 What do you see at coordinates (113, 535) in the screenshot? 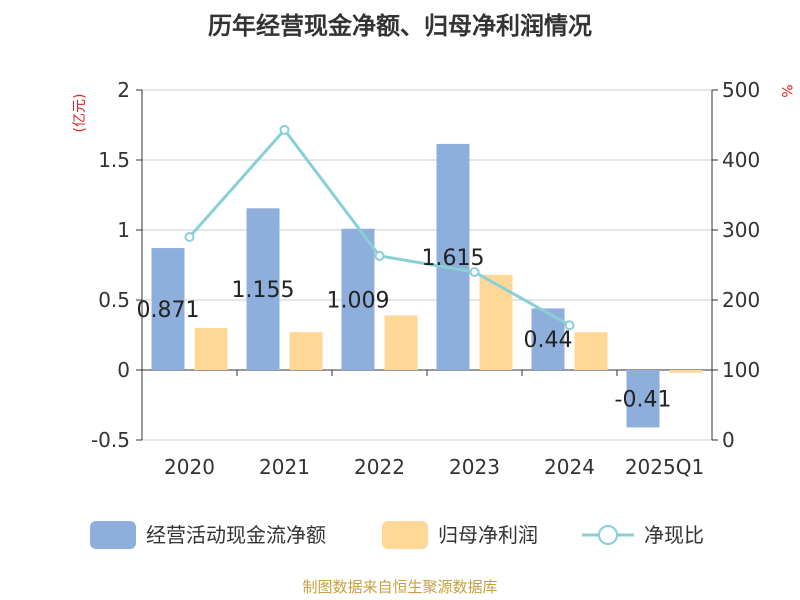
I see `legend-operating-cash-flow-swatch` at bounding box center [113, 535].